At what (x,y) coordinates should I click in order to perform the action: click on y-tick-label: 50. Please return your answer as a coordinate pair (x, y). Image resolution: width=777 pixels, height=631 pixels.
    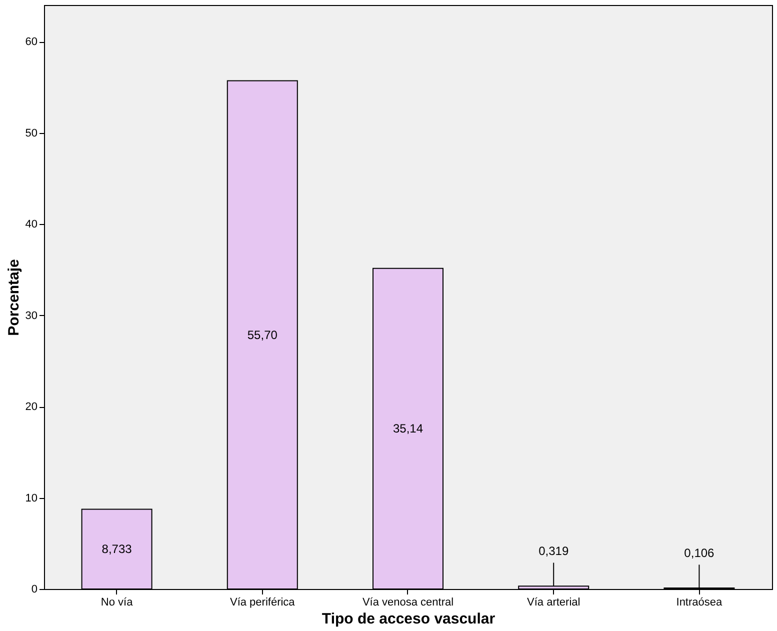
    Looking at the image, I should click on (31, 133).